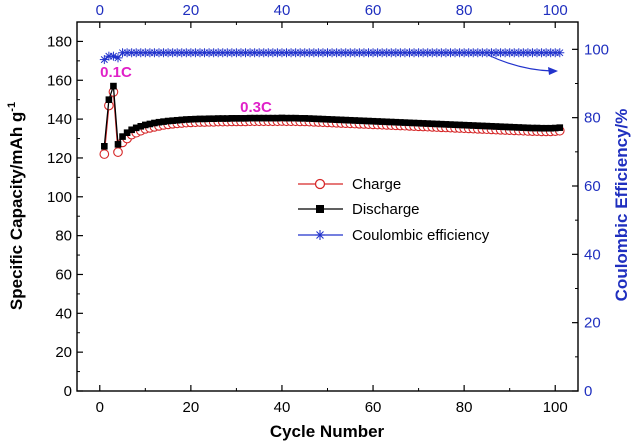 The image size is (640, 445). What do you see at coordinates (555, 407) in the screenshot?
I see `x-tick-label: 100` at bounding box center [555, 407].